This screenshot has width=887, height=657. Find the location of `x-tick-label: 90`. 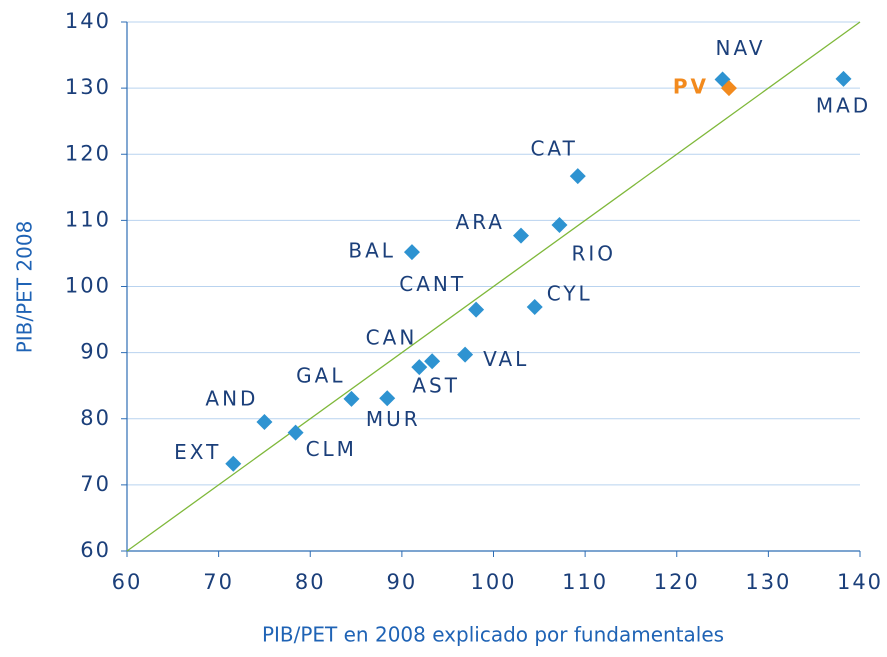

x-tick-label: 90 is located at coordinates (402, 582).